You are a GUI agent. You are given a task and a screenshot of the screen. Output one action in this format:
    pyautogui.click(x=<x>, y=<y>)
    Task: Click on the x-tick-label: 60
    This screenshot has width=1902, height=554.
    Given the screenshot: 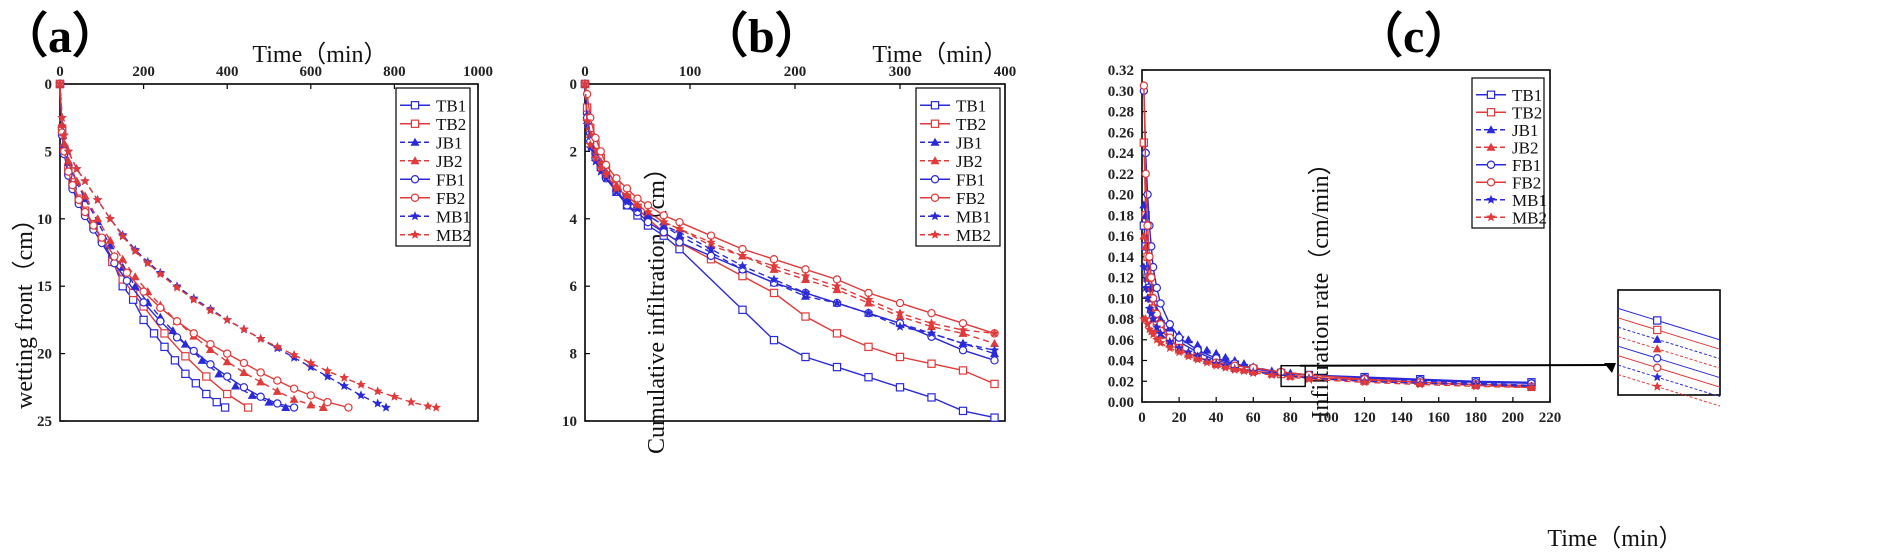 What is the action you would take?
    pyautogui.click(x=1253, y=418)
    